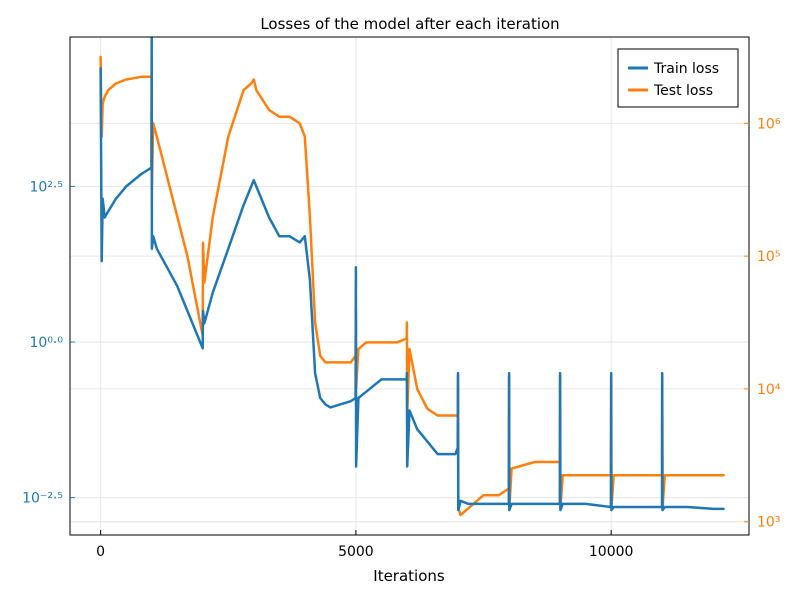  What do you see at coordinates (683, 91) in the screenshot?
I see `legend-label: Test loss` at bounding box center [683, 91].